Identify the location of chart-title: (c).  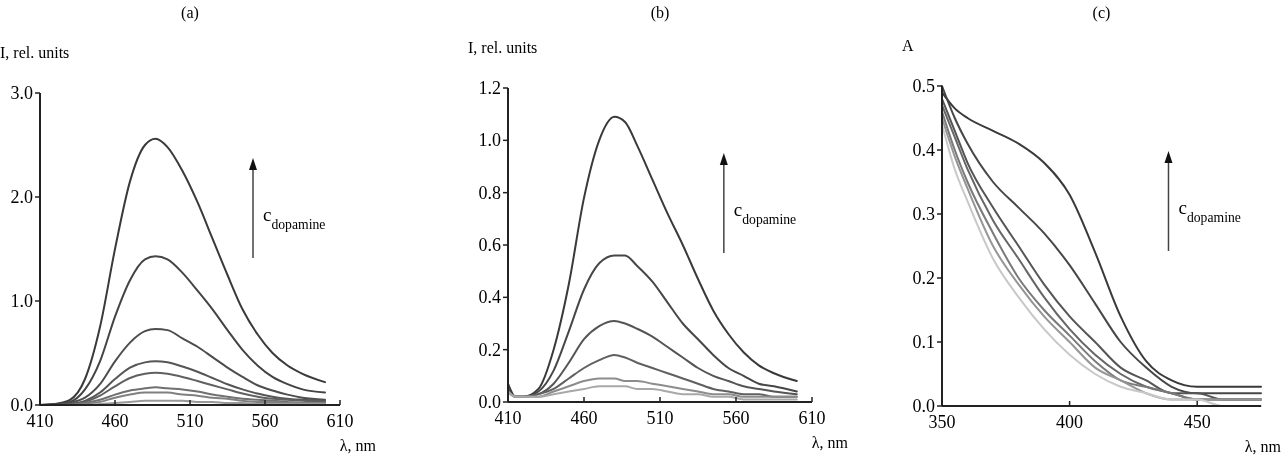
(1101, 13).